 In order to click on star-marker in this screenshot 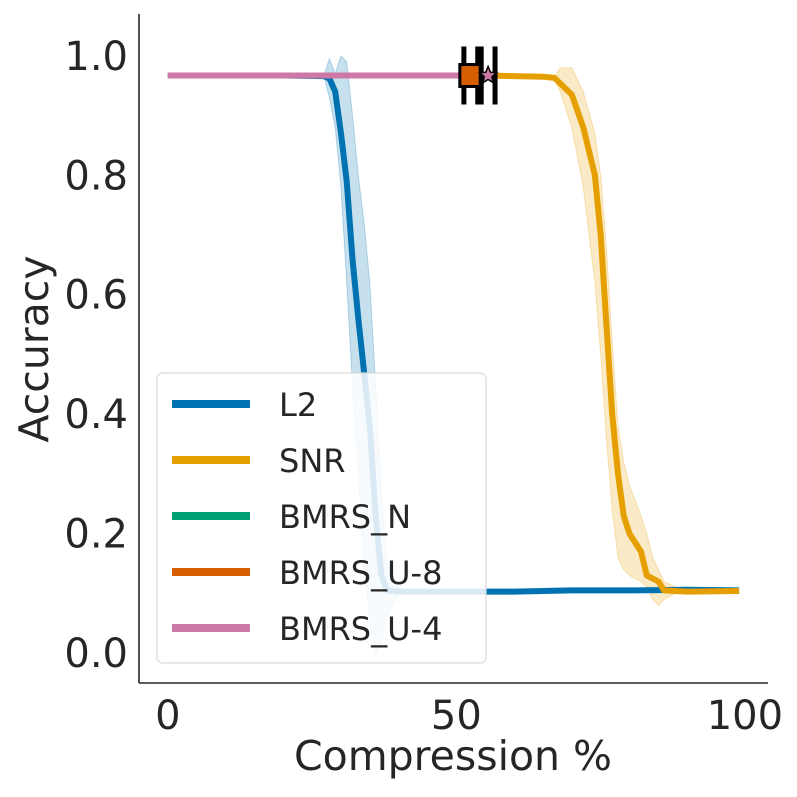, I will do `click(488, 74)`.